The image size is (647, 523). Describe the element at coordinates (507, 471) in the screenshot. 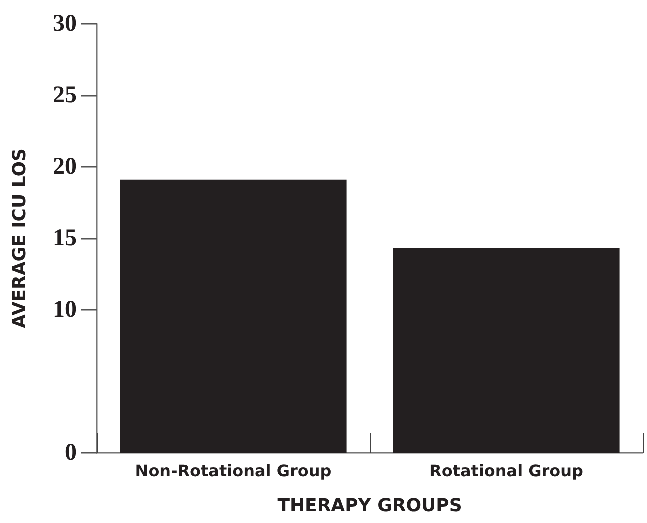

I see `x-tick-label: Rotational Group` at that location.